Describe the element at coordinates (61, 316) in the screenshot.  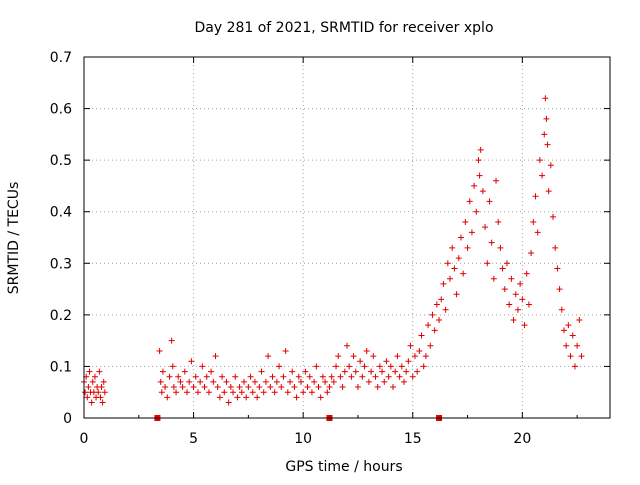
I see `y-tick-label: 0.2` at that location.